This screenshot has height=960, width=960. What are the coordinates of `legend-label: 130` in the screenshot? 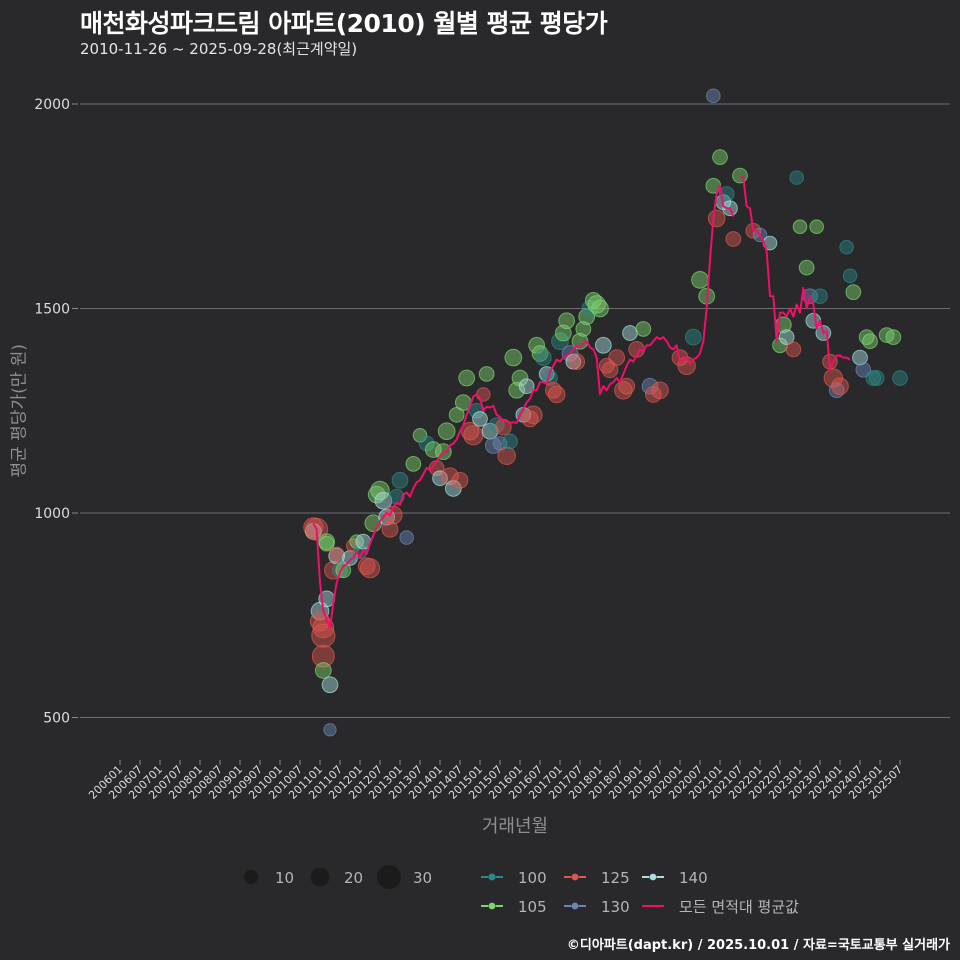 It's located at (615, 907).